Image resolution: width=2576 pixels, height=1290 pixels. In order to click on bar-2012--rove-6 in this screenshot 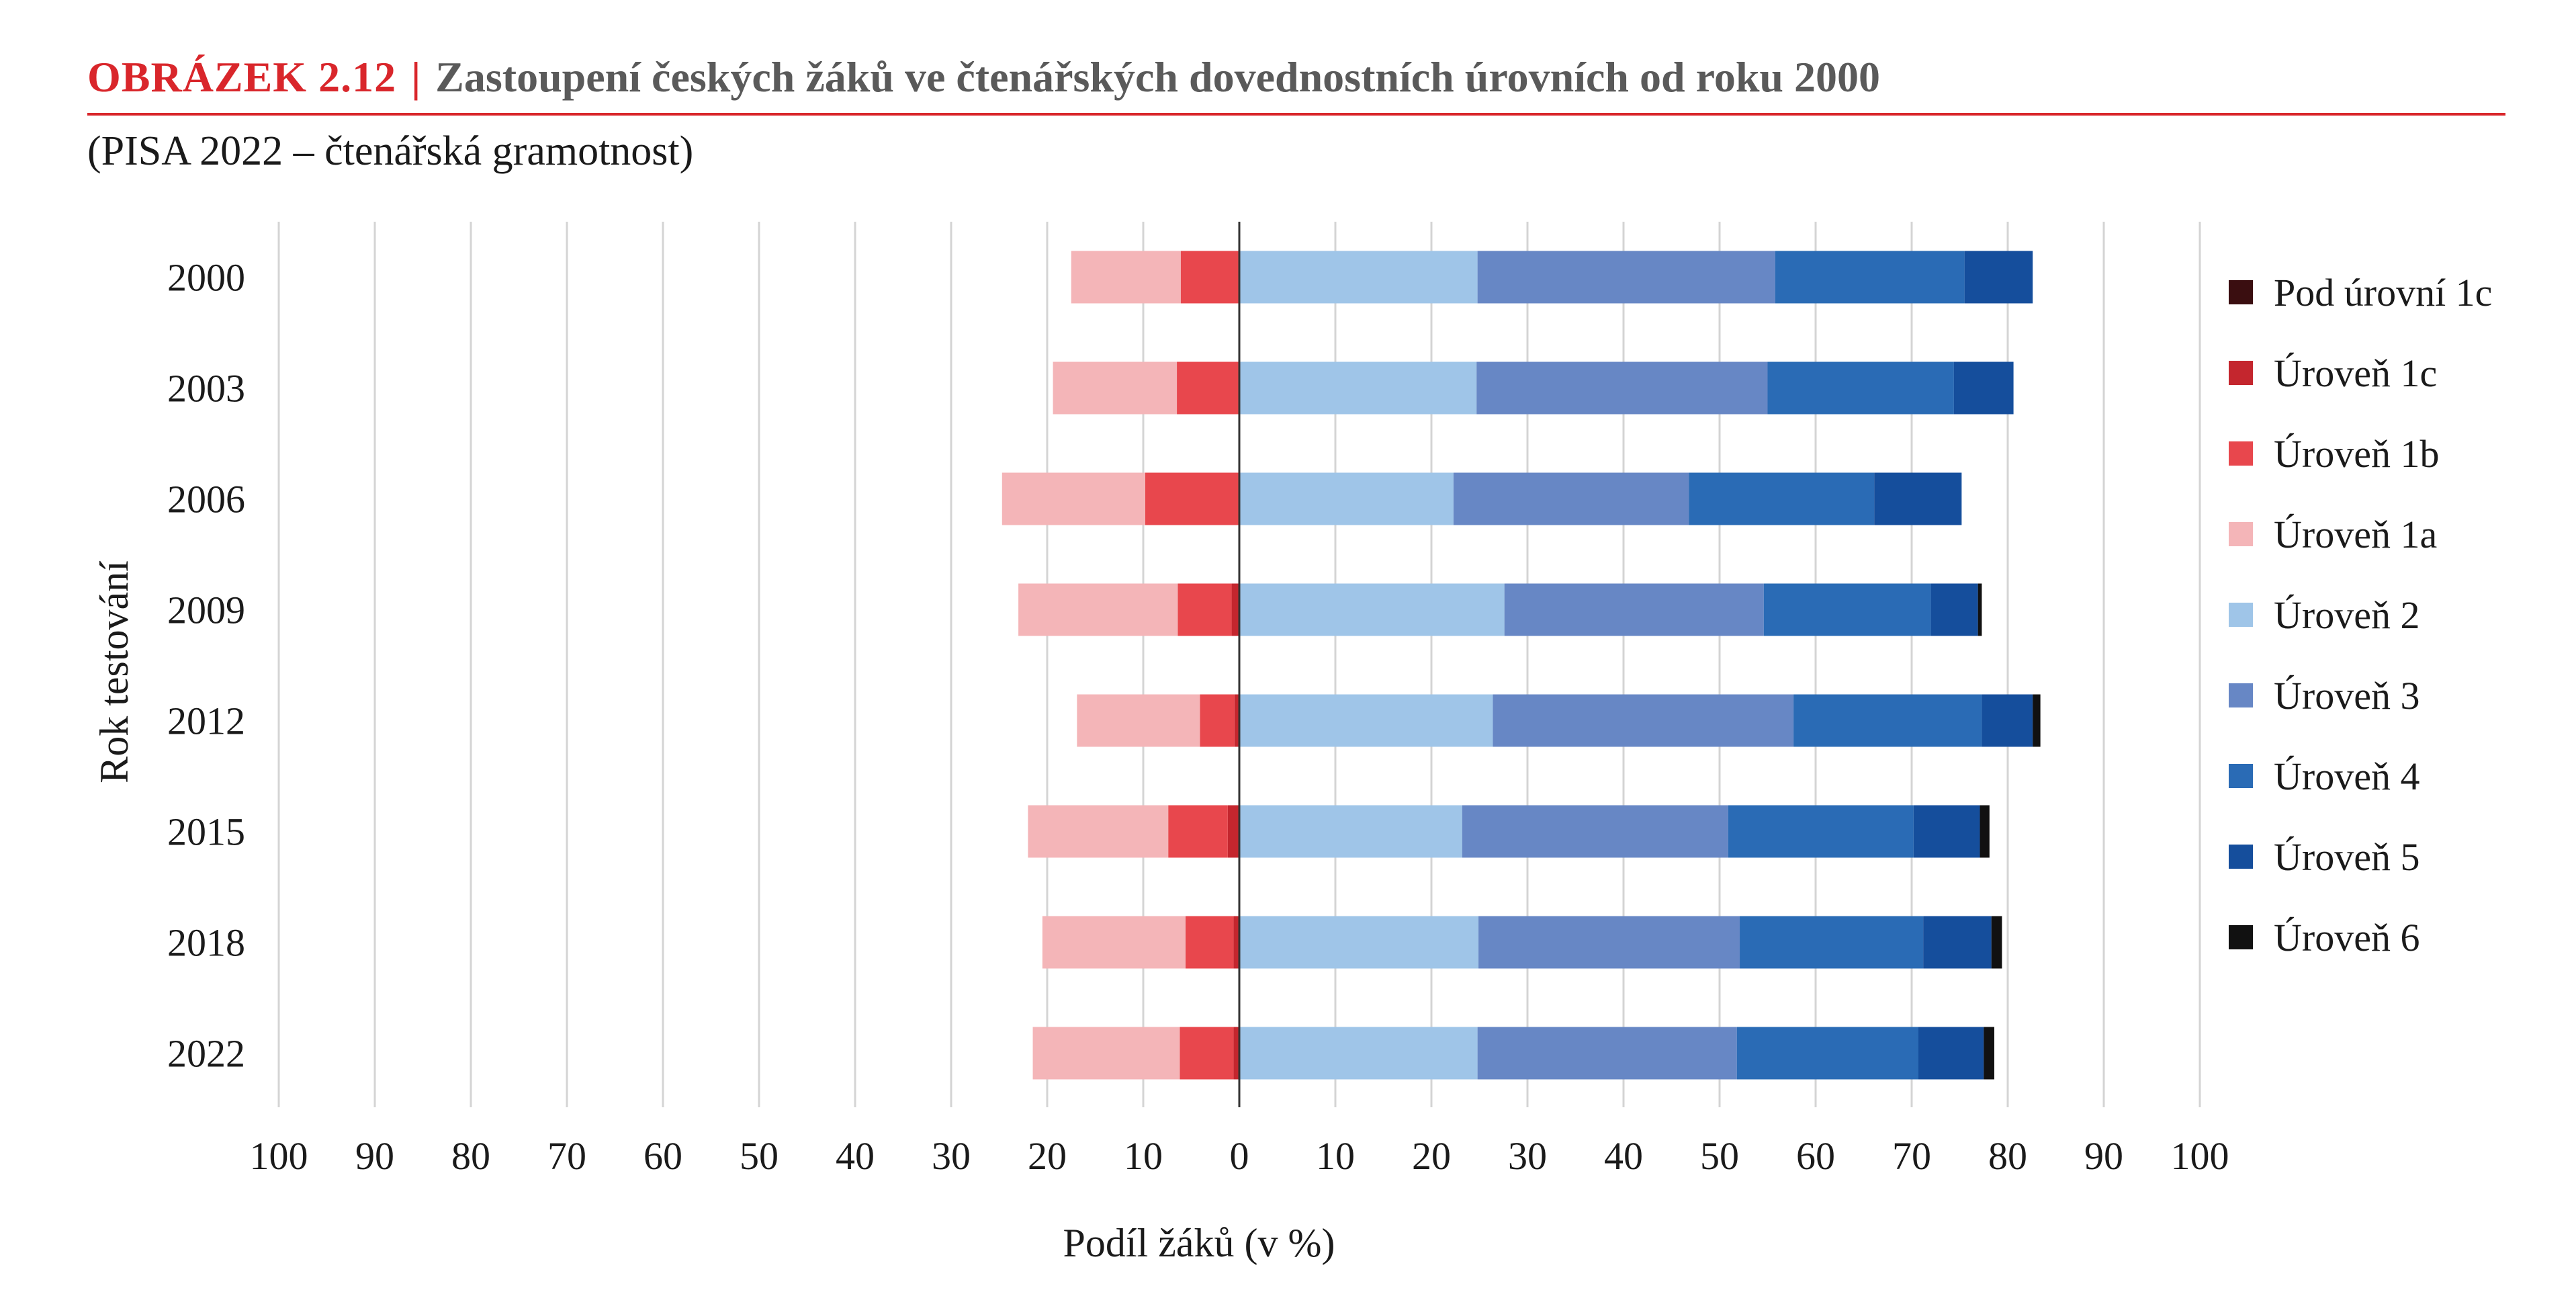, I will do `click(2037, 720)`.